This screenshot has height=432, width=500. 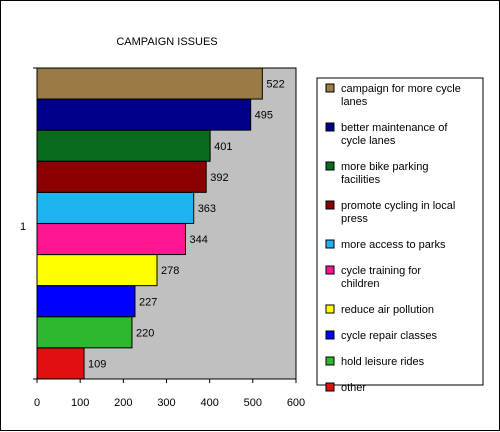 I want to click on data-label: 227, so click(x=148, y=302).